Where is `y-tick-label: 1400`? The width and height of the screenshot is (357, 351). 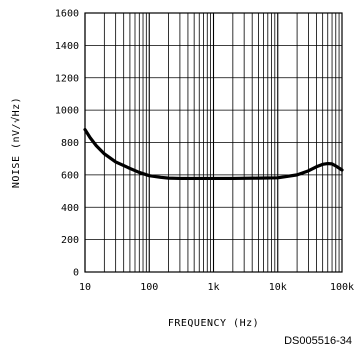
y-tick-label: 1400 is located at coordinates (67, 46).